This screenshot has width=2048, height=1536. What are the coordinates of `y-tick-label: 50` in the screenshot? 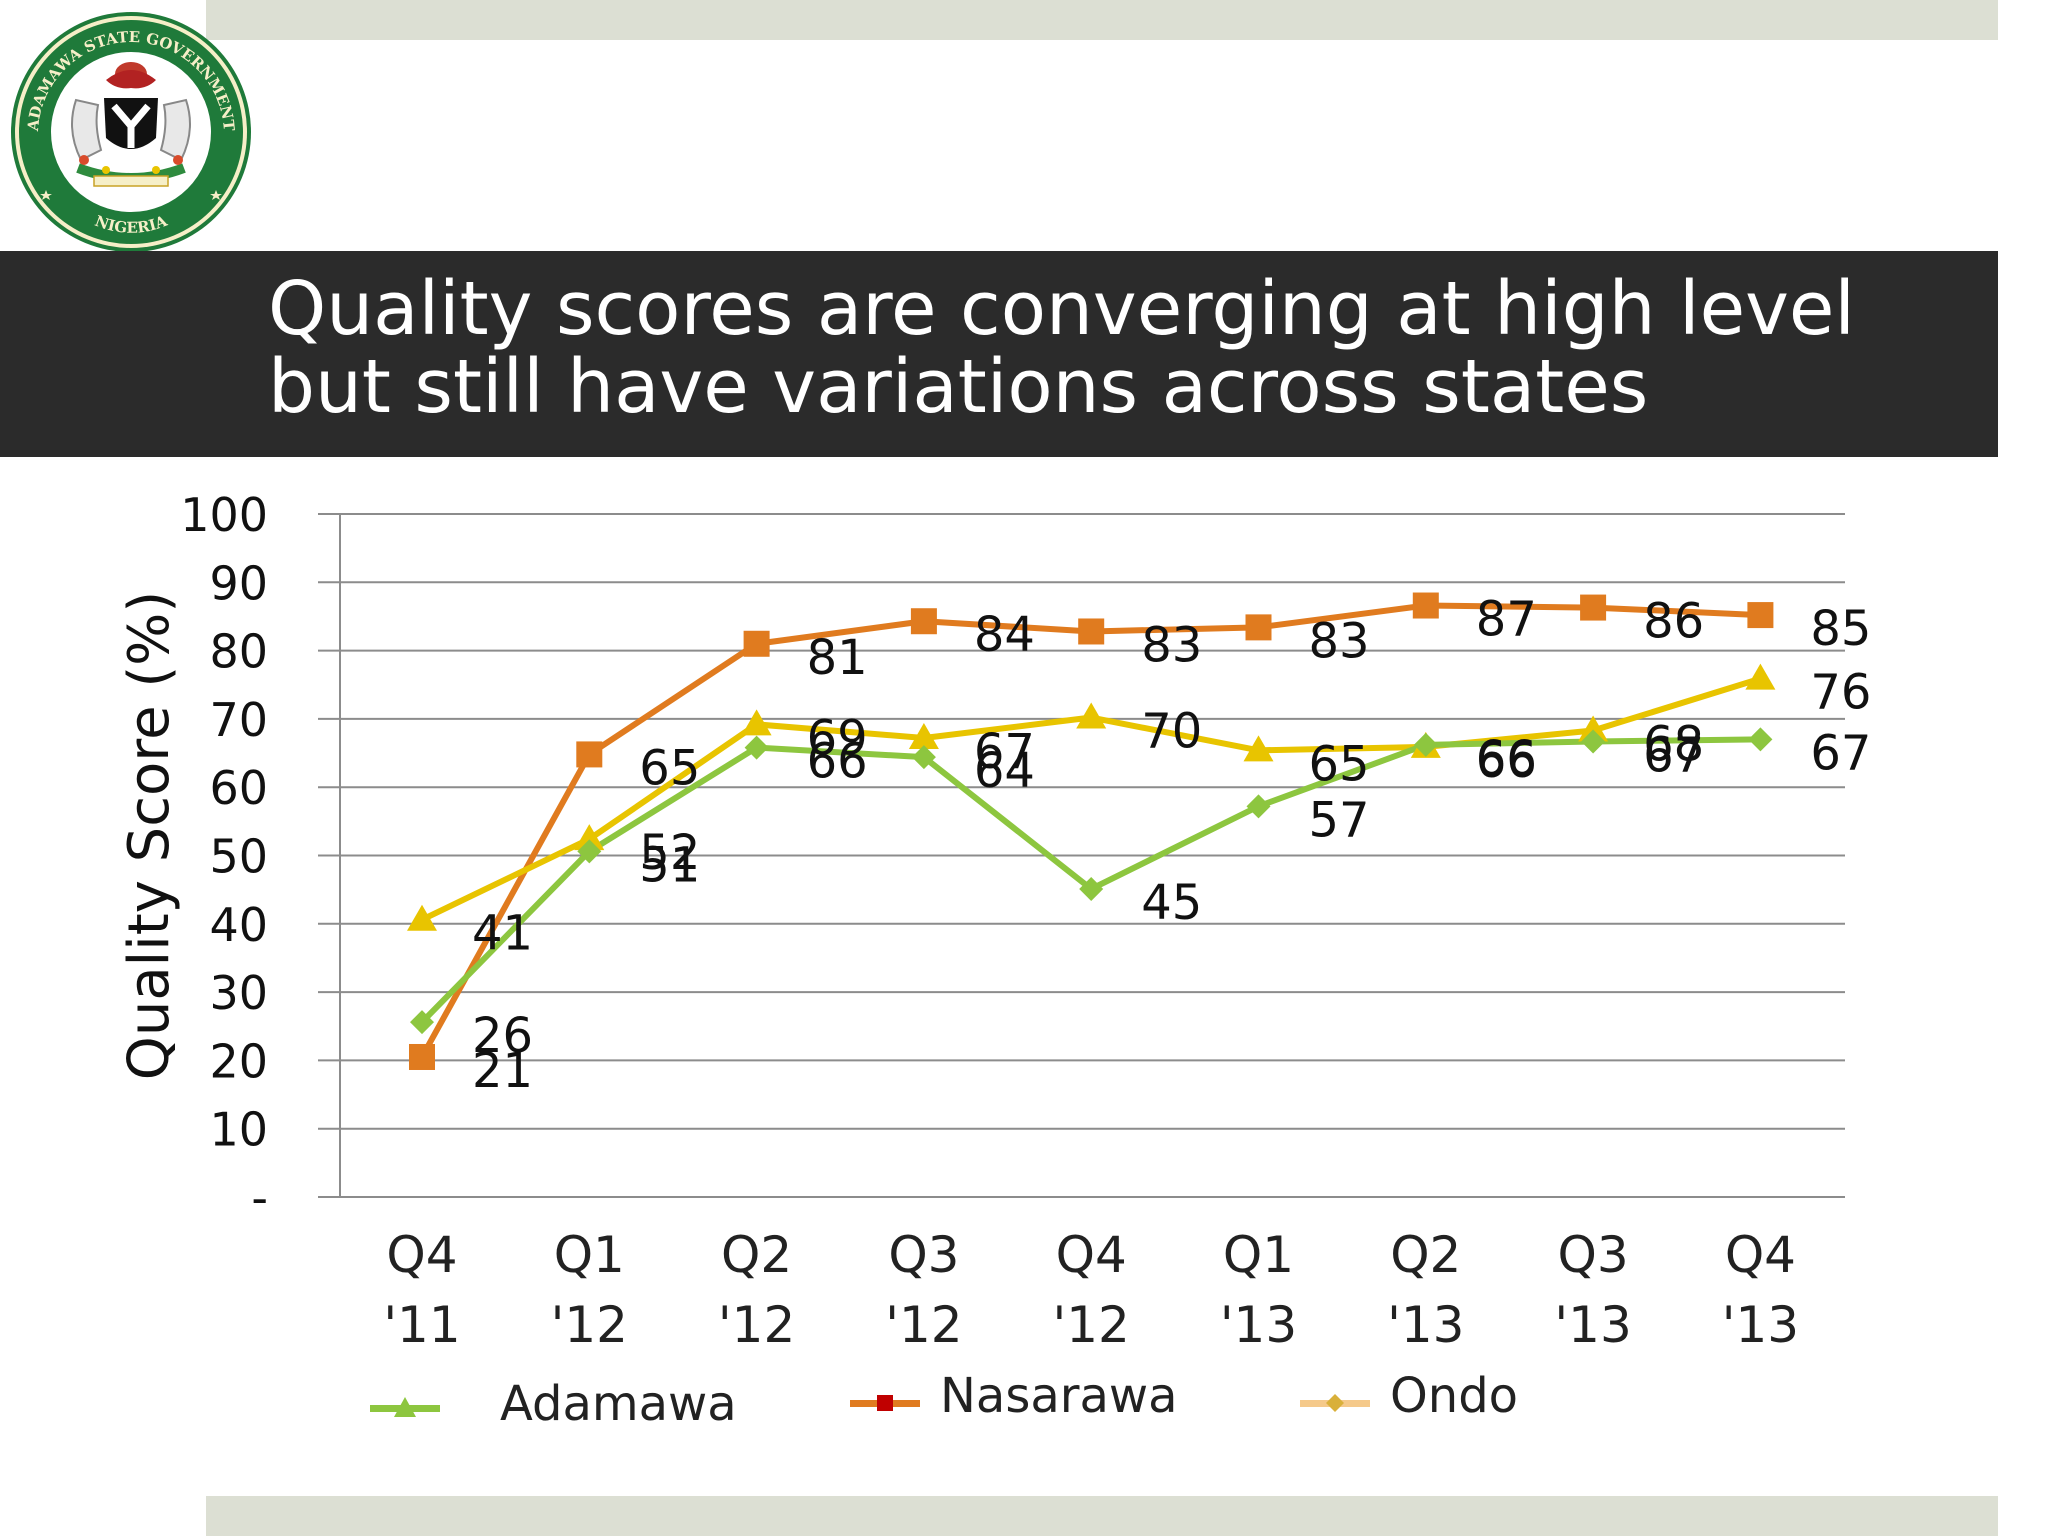 It's located at (238, 857).